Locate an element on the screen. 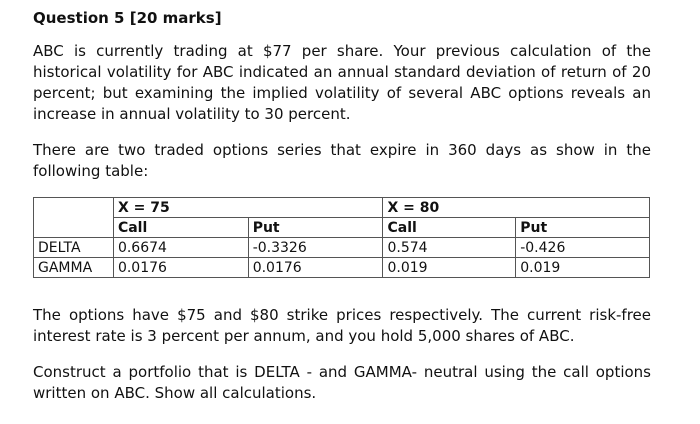  table-row-gamma: GAMMA 0.0176 0.0176 0.019 0.019 is located at coordinates (341, 267).